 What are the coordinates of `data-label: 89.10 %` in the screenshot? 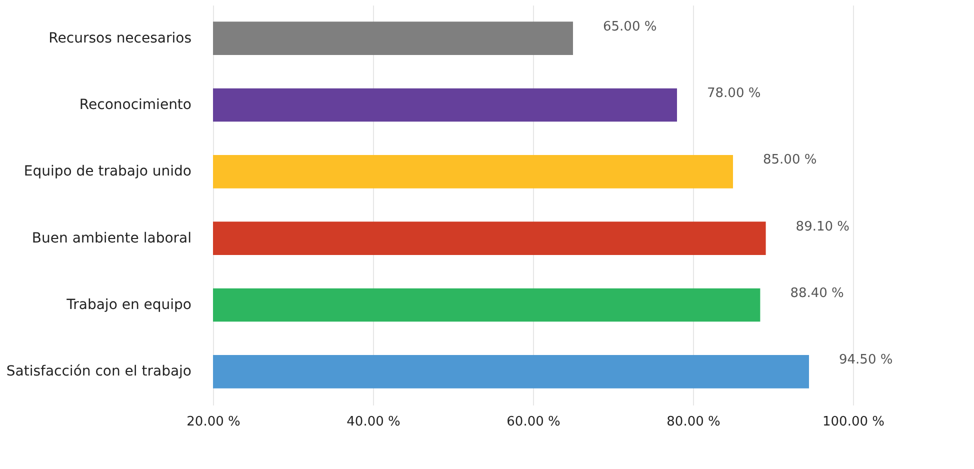 It's located at (823, 226).